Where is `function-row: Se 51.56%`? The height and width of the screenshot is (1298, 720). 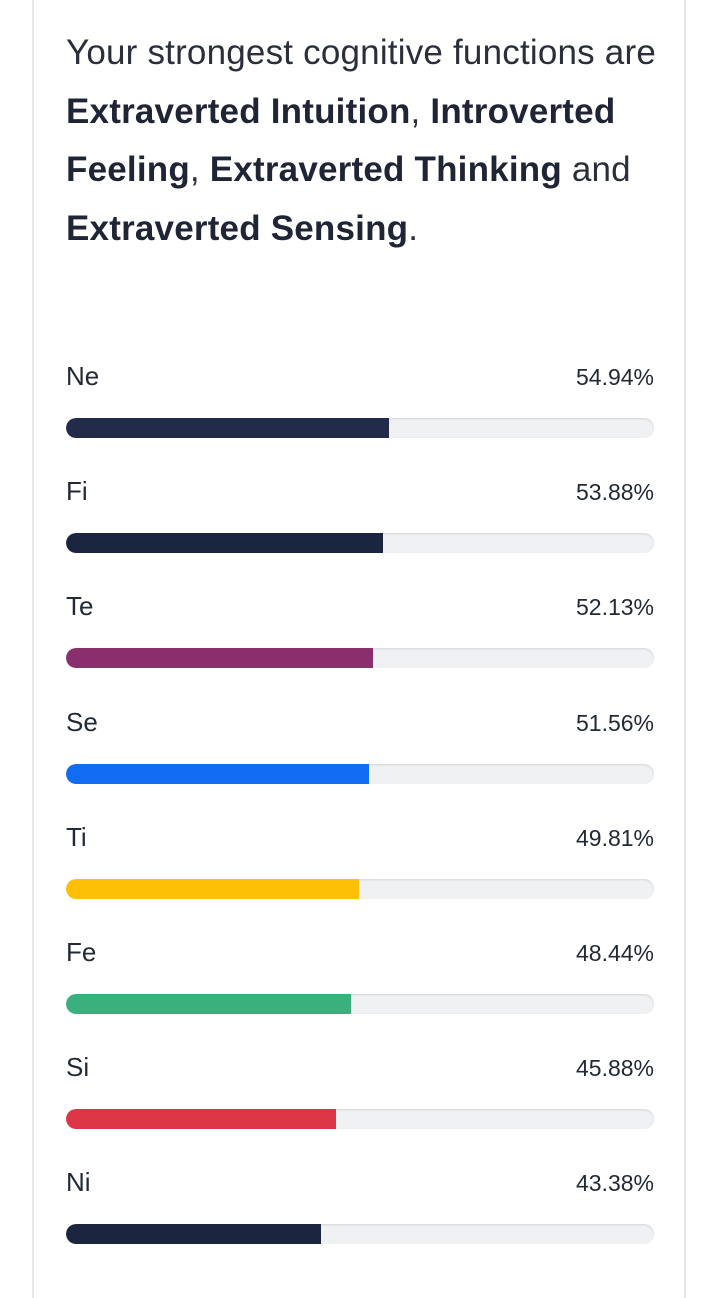 function-row: Se 51.56% is located at coordinates (360, 758).